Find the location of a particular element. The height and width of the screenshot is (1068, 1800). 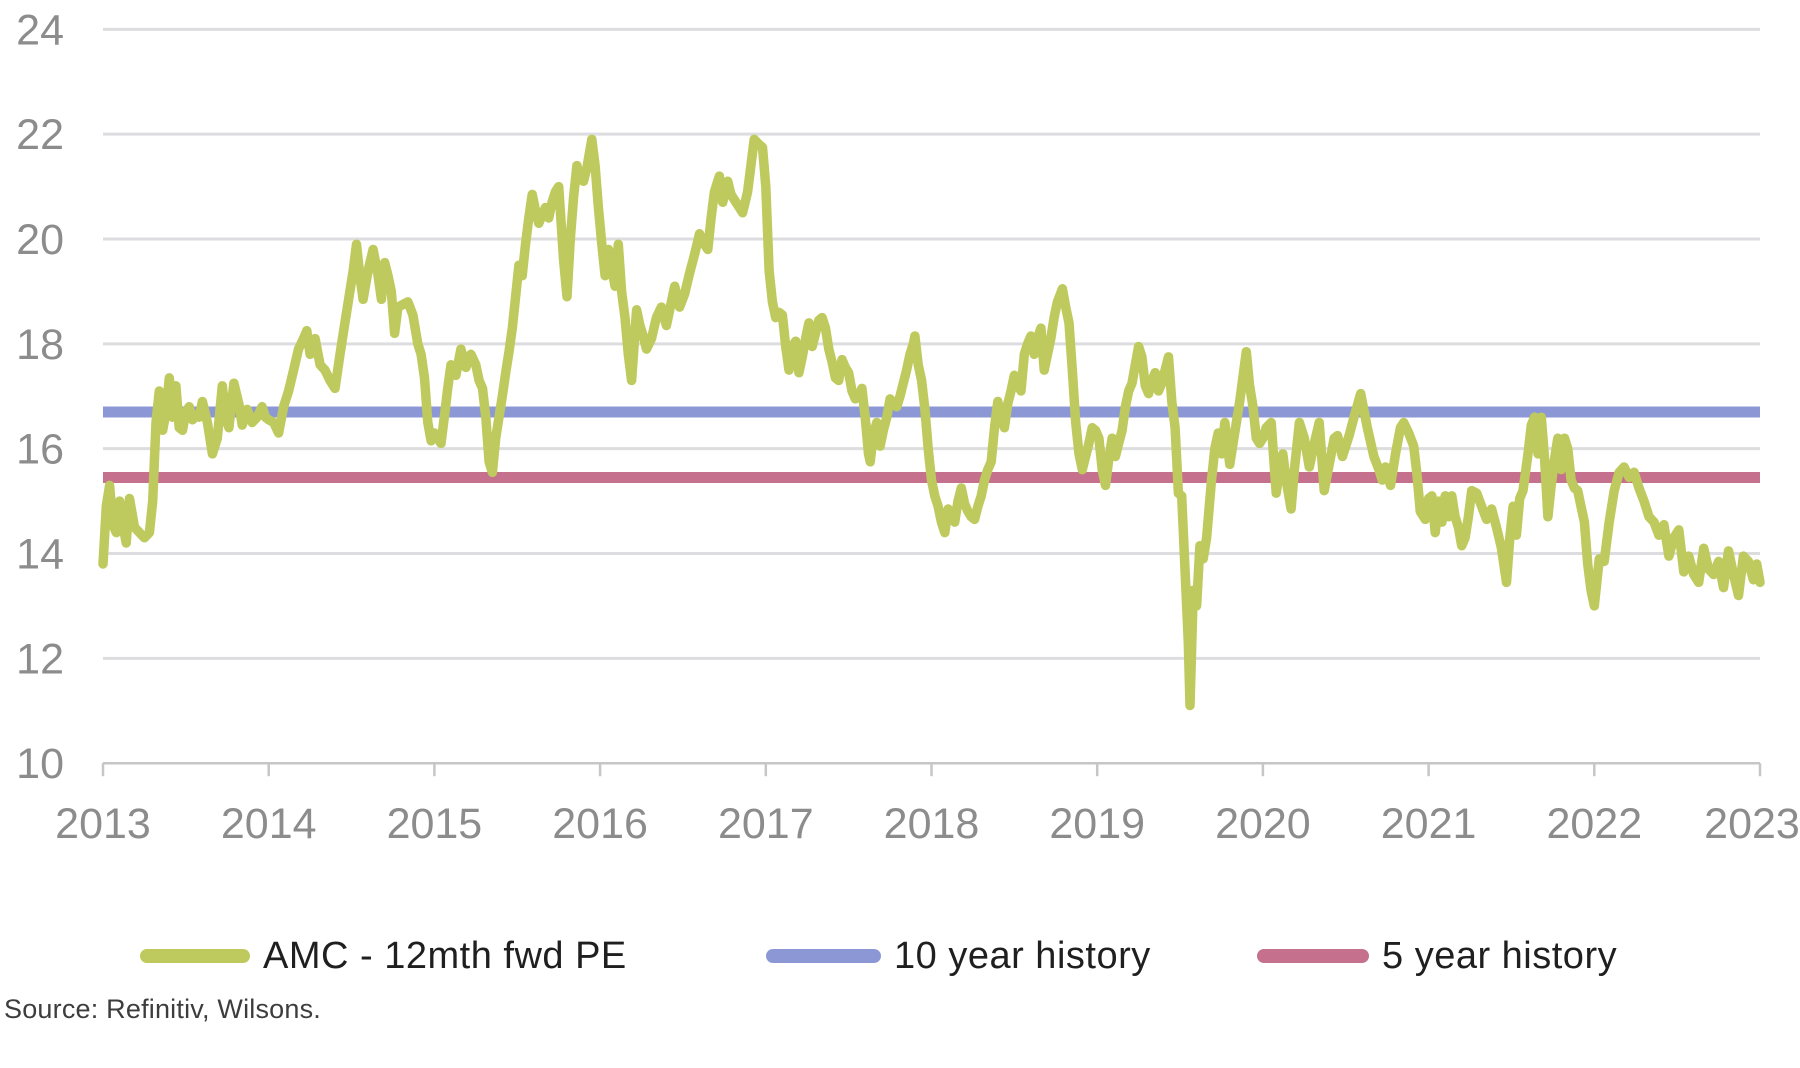

y-axis-label: 10 is located at coordinates (40, 764).